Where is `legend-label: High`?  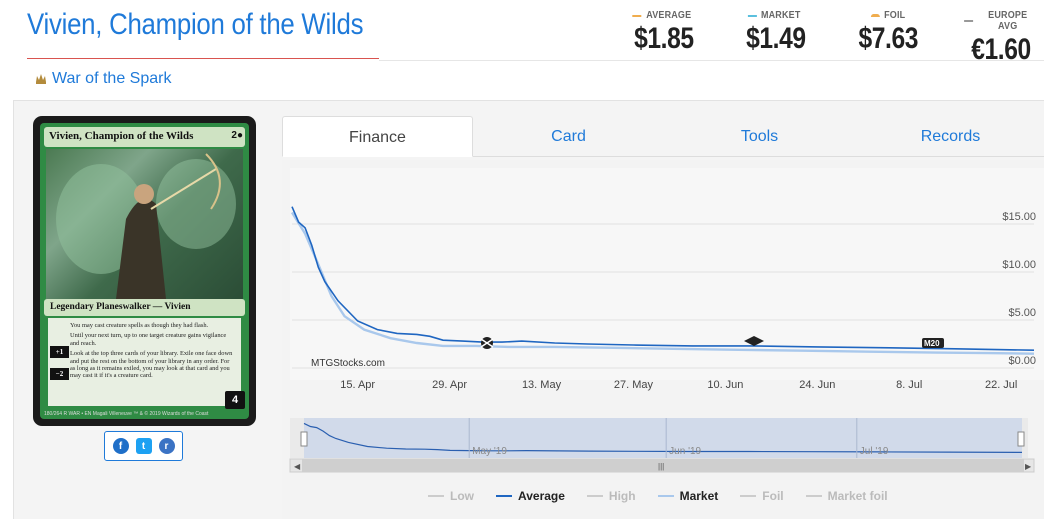
legend-label: High is located at coordinates (622, 496).